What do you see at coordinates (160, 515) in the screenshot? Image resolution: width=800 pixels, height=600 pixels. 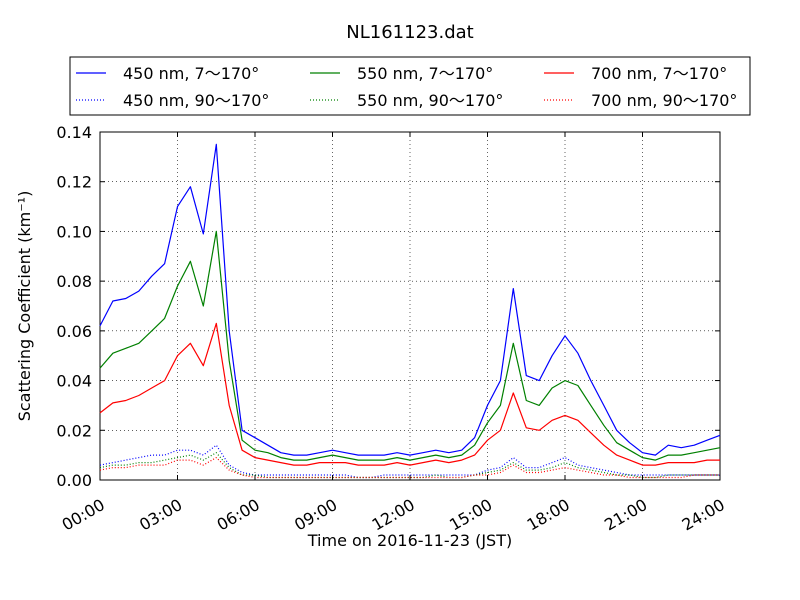 I see `x-tick-label: 03:00` at bounding box center [160, 515].